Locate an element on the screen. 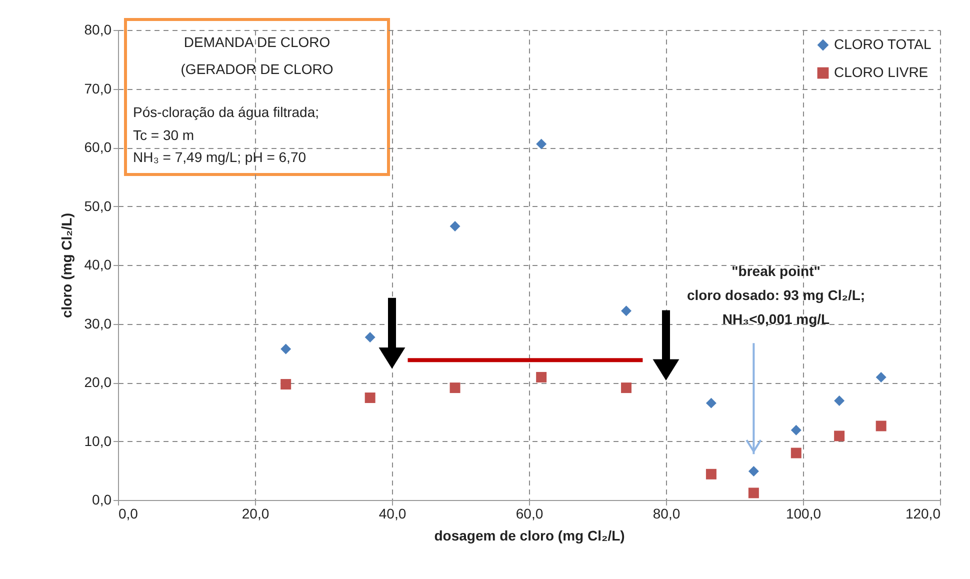 The image size is (970, 579). x-tick-label: 80,0 is located at coordinates (666, 514).